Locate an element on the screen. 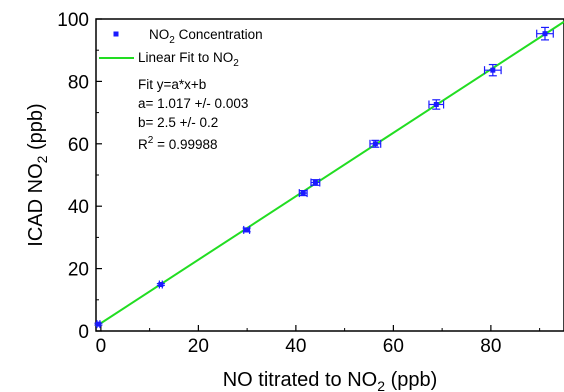 The width and height of the screenshot is (564, 392). y-label-sub: 2 is located at coordinates (42, 159).